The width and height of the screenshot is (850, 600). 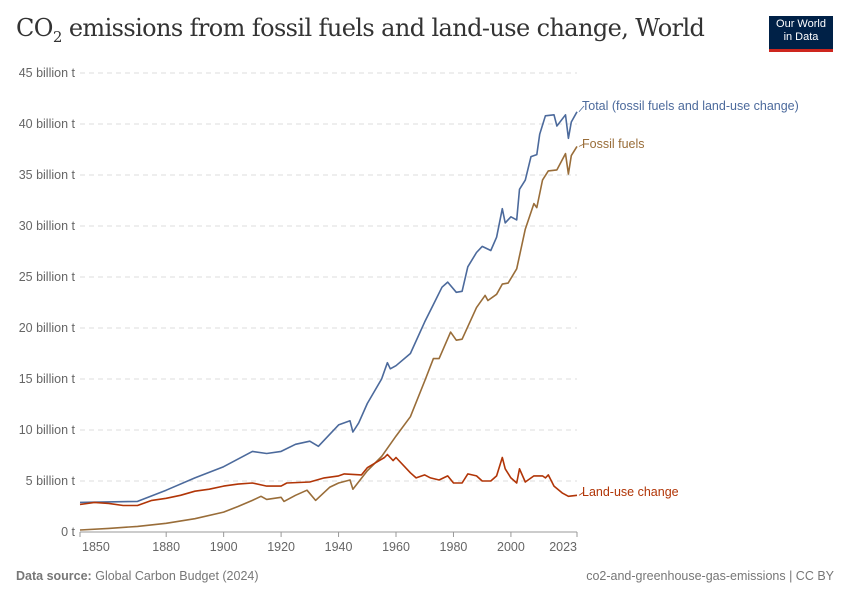 What do you see at coordinates (47, 73) in the screenshot?
I see `y-tick-label: 45 billion t` at bounding box center [47, 73].